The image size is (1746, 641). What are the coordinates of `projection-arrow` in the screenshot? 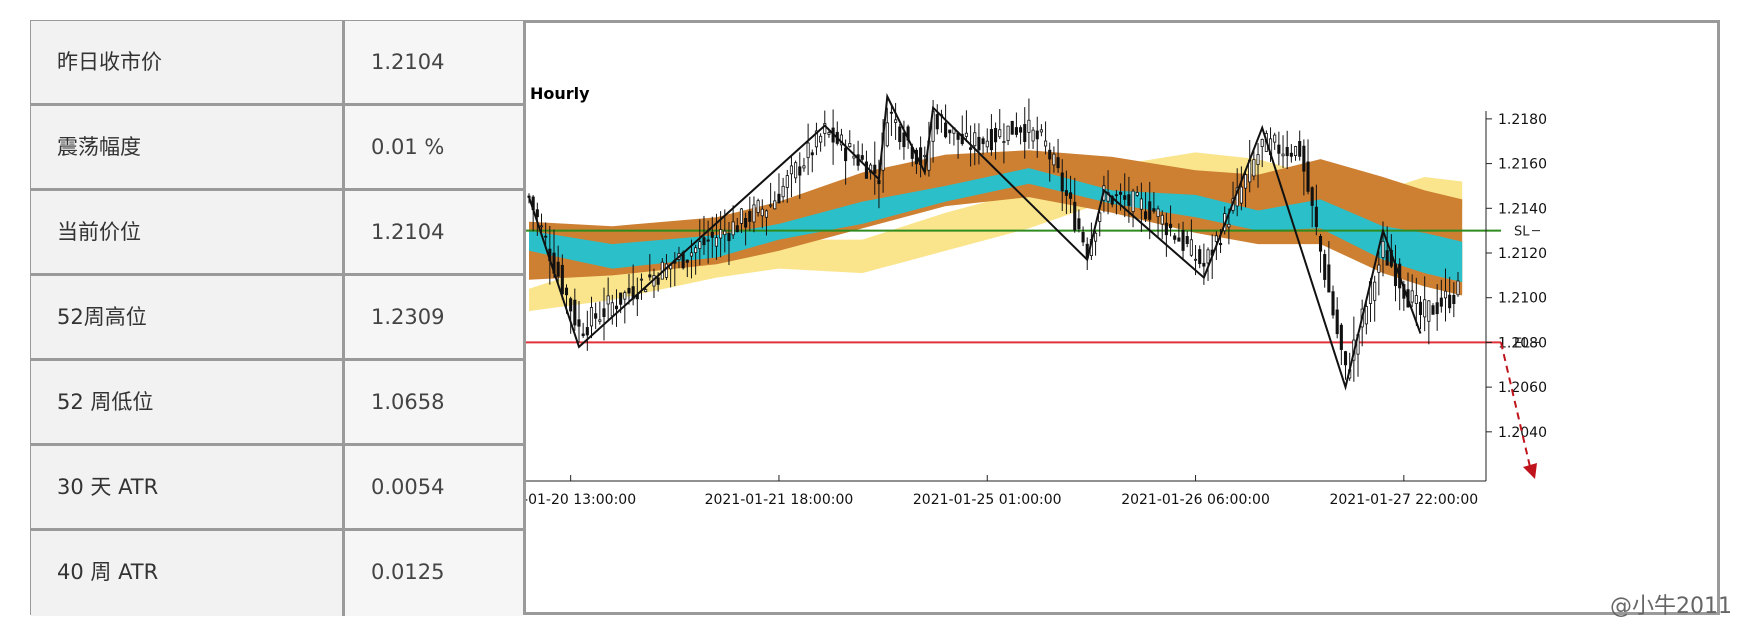 It's located at (1518, 410).